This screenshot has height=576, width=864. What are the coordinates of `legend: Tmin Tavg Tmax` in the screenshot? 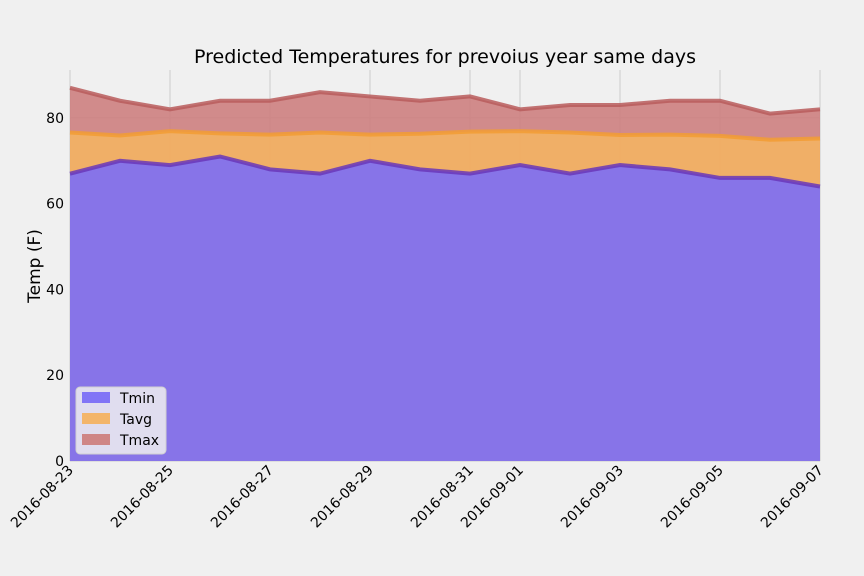 It's located at (121, 420).